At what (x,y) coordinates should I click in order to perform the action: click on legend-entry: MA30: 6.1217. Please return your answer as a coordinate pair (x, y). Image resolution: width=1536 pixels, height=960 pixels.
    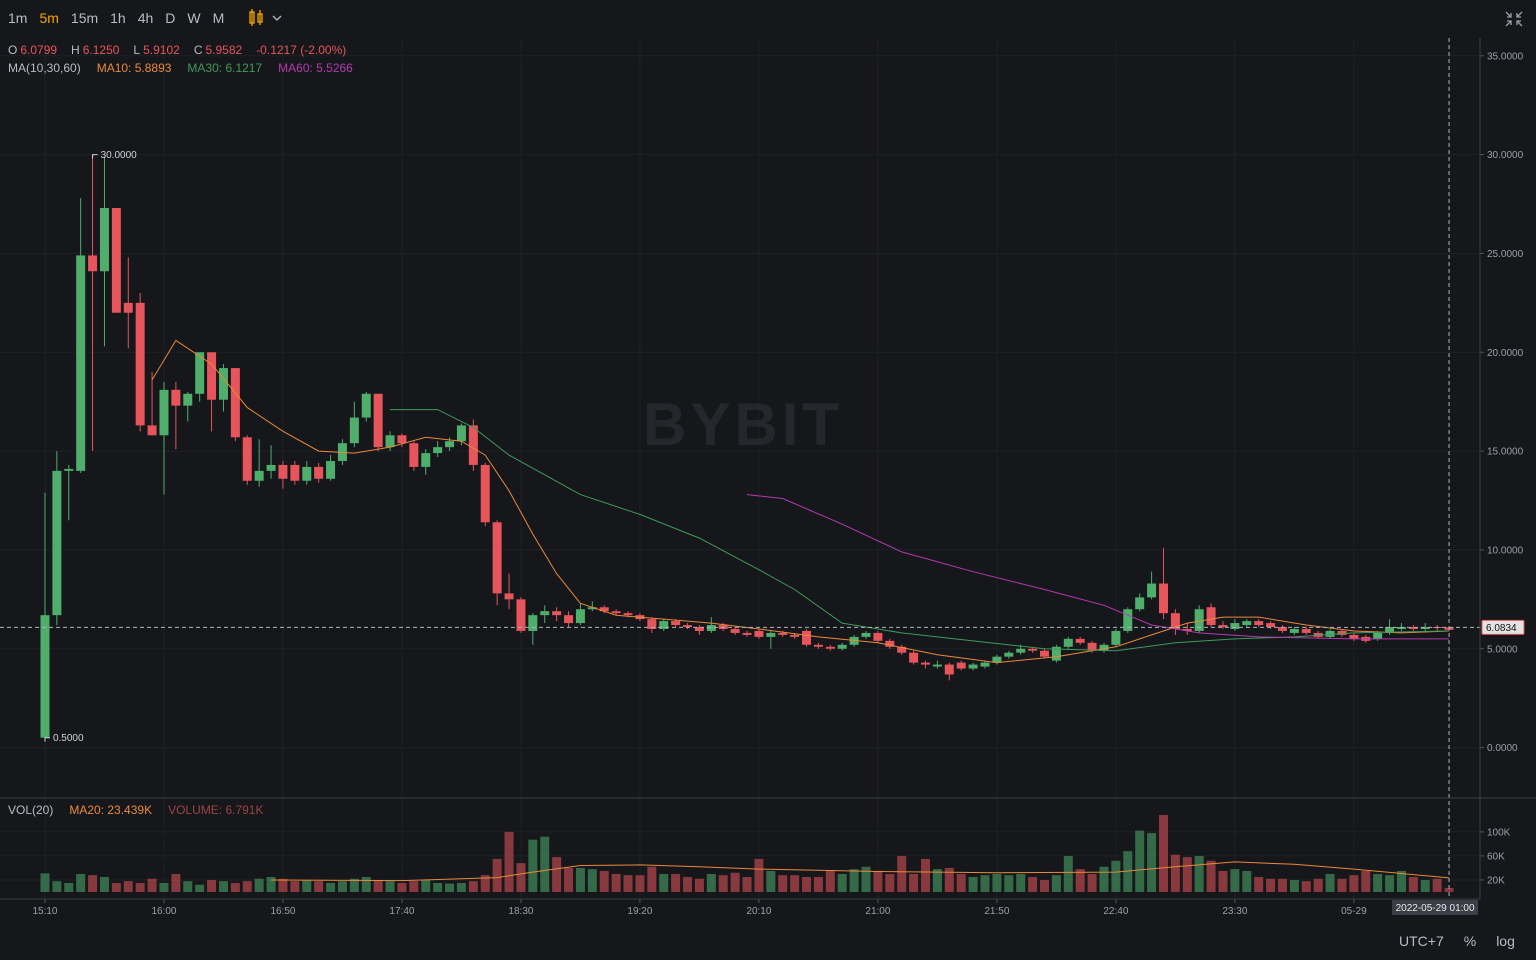
    Looking at the image, I should click on (225, 68).